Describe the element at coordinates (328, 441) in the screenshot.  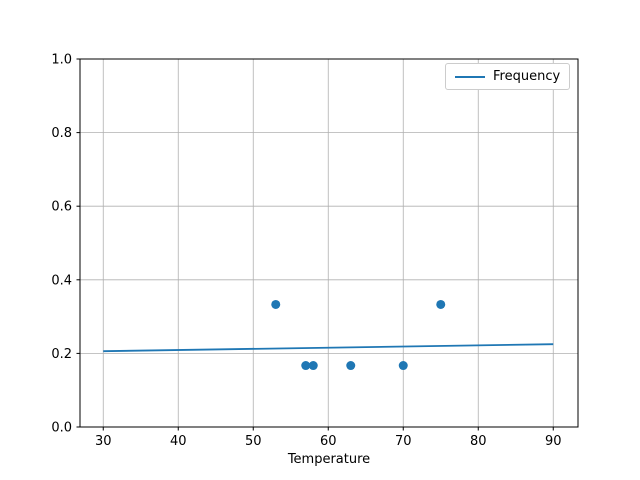
I see `x-tick-label: 60` at that location.